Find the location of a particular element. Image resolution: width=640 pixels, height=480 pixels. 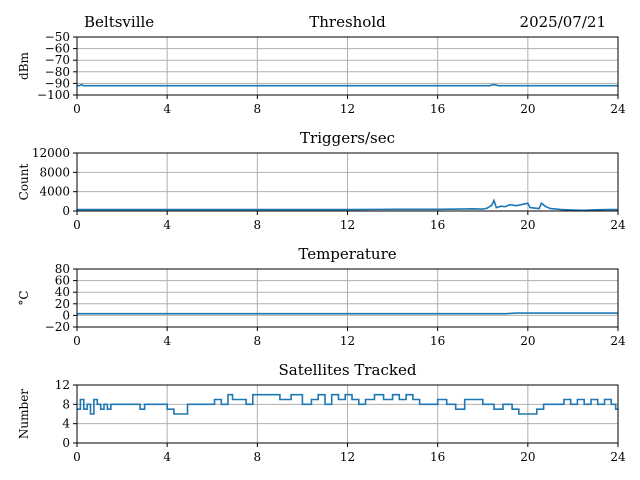

y-axis-label: Number is located at coordinates (24, 414).